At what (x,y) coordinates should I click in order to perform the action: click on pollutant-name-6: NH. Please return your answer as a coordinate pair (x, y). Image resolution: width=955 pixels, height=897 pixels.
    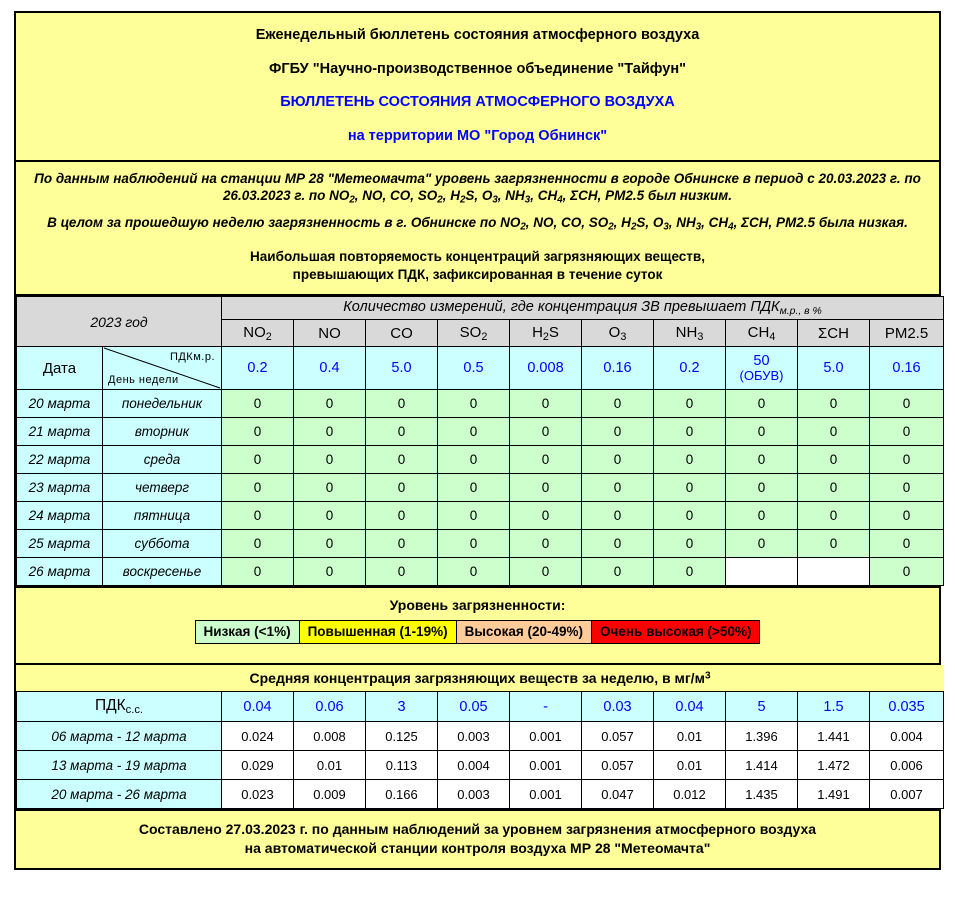
    Looking at the image, I should click on (686, 332).